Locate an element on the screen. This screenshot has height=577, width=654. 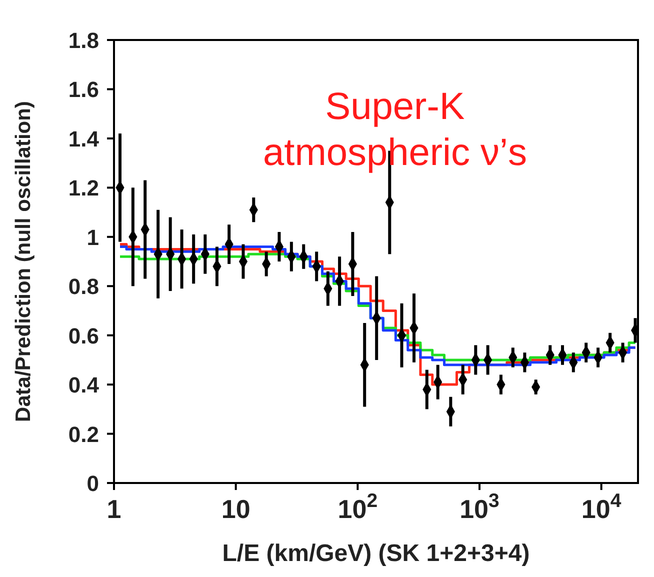
annotation: Super-K atmospheric ν’s is located at coordinates (395, 130).